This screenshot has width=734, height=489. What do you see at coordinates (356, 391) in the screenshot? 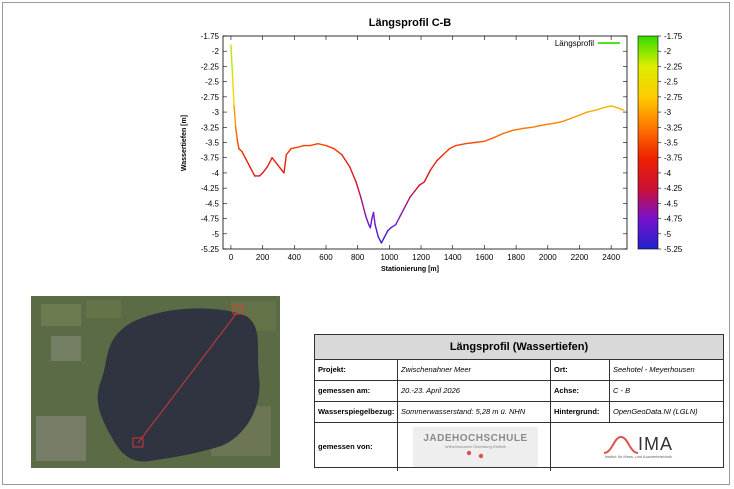
I see `date-label: gemessen am:` at bounding box center [356, 391].